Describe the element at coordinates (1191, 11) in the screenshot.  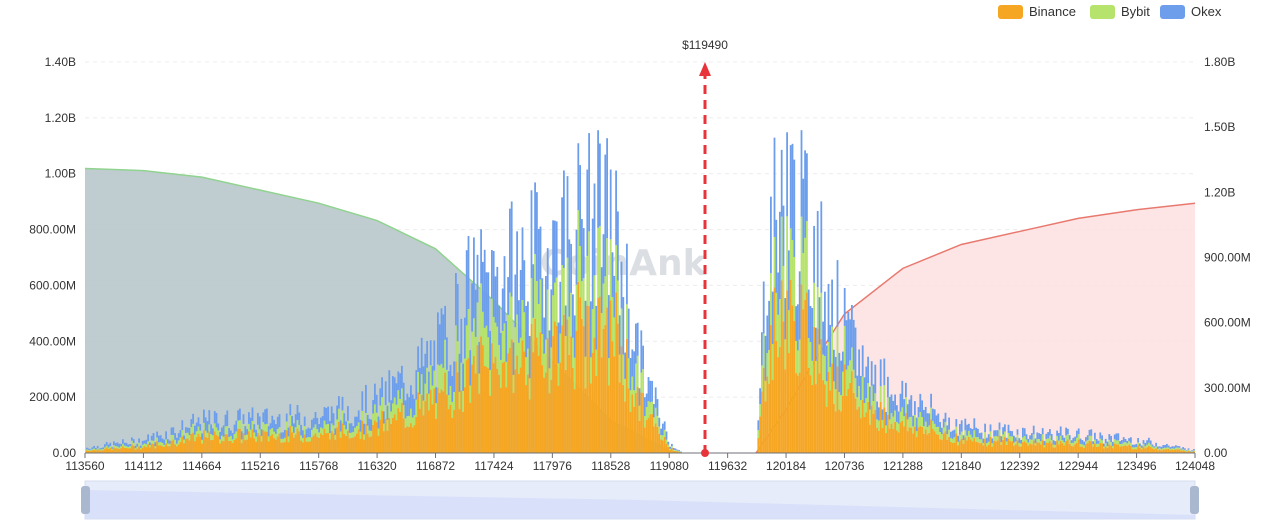
I see `legend-item-okex: Okex` at that location.